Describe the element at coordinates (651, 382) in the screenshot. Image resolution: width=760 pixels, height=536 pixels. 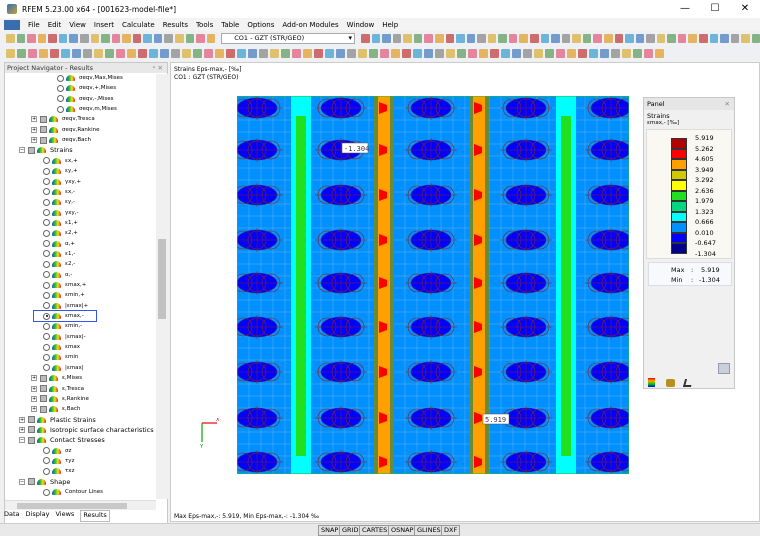
I see `color-scale-icon` at that location.